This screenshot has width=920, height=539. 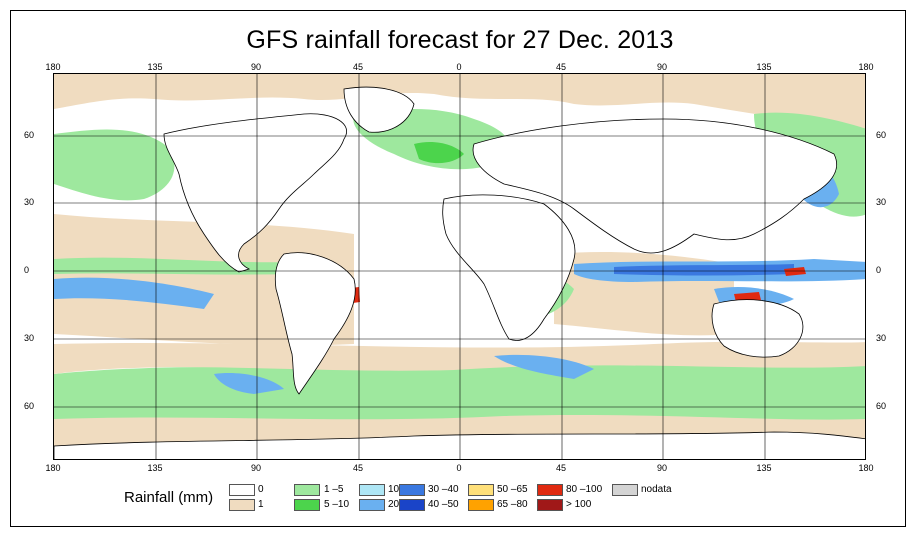 What do you see at coordinates (261, 504) in the screenshot?
I see `legend-label-1: 1` at bounding box center [261, 504].